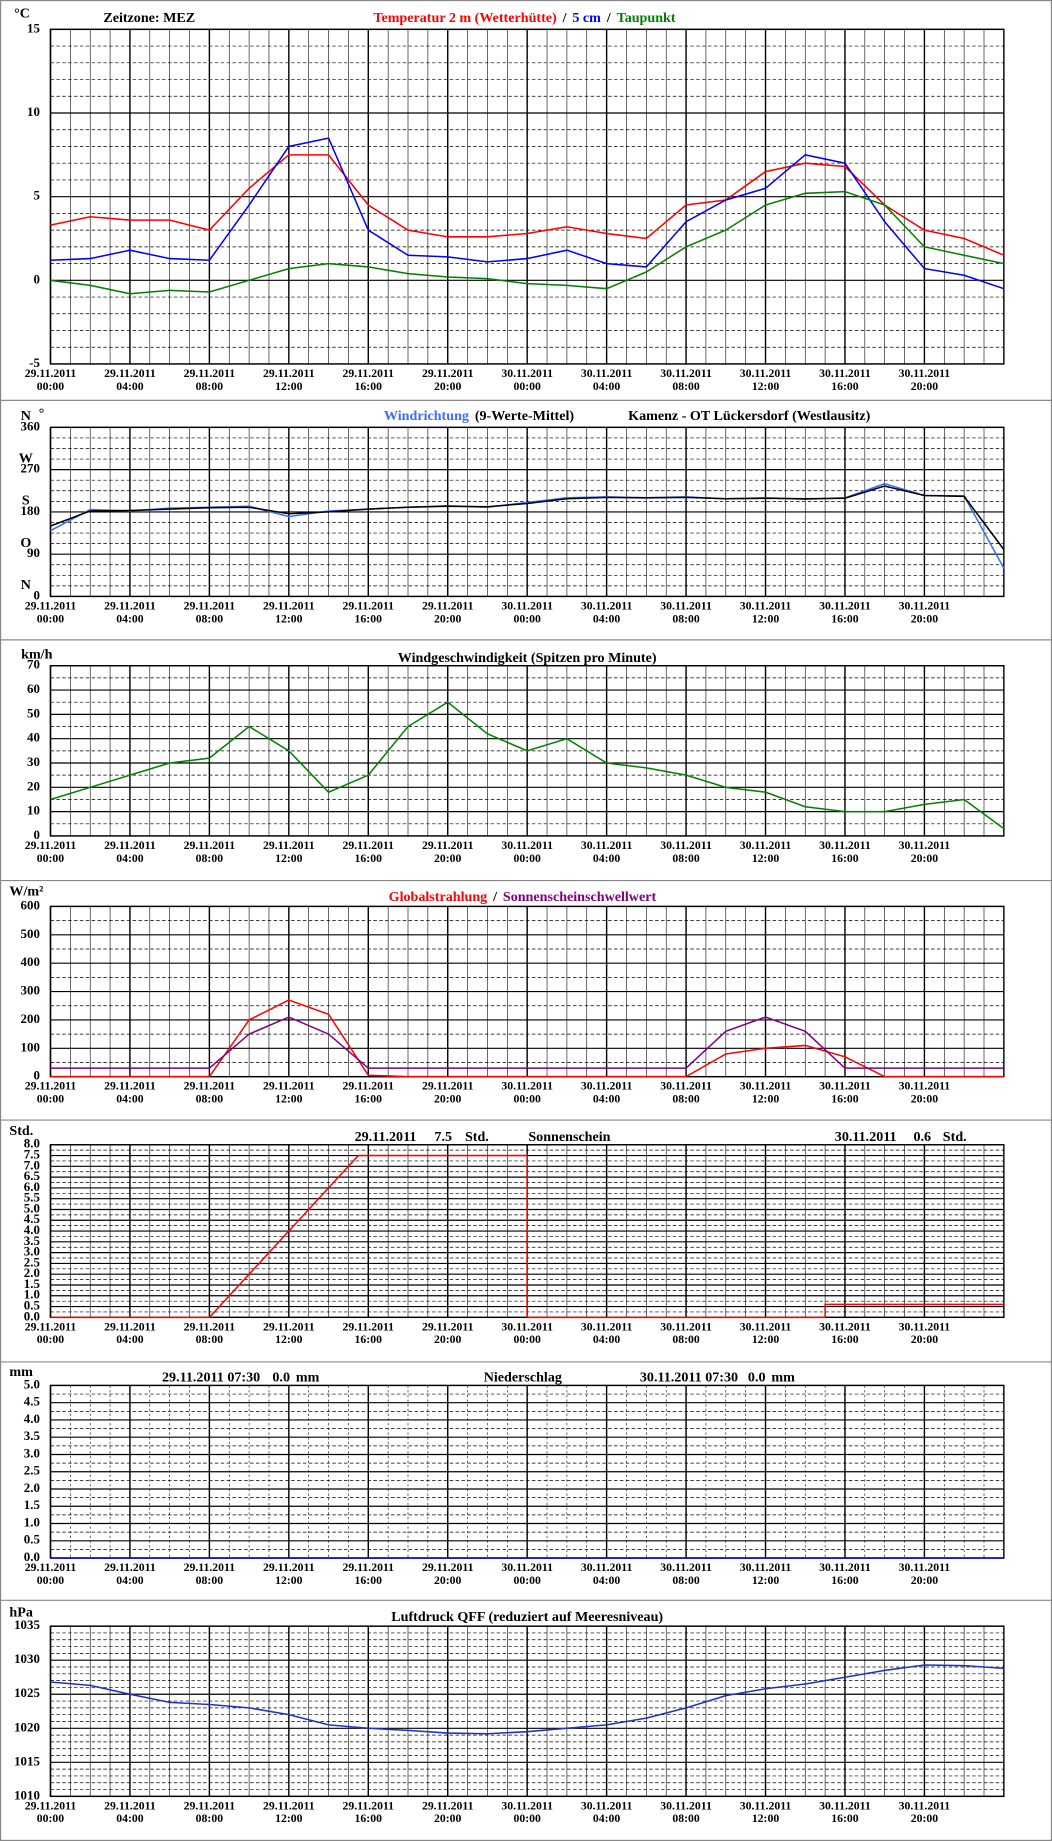 The image size is (1052, 1841). What do you see at coordinates (443, 1137) in the screenshot?
I see `daily-total: 7.5` at bounding box center [443, 1137].